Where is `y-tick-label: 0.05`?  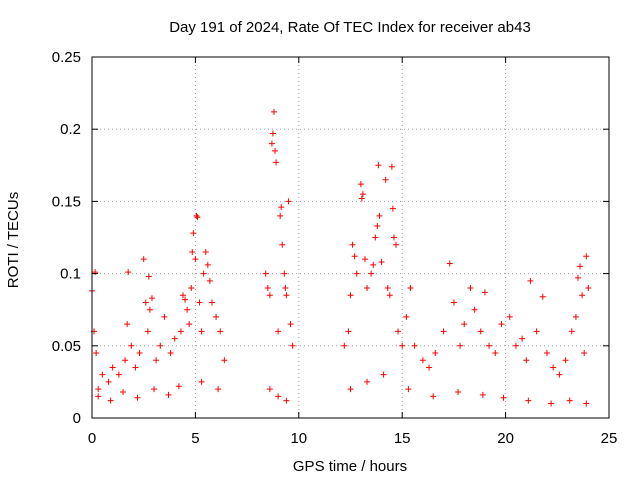 y-tick-label: 0.05 is located at coordinates (66, 346).